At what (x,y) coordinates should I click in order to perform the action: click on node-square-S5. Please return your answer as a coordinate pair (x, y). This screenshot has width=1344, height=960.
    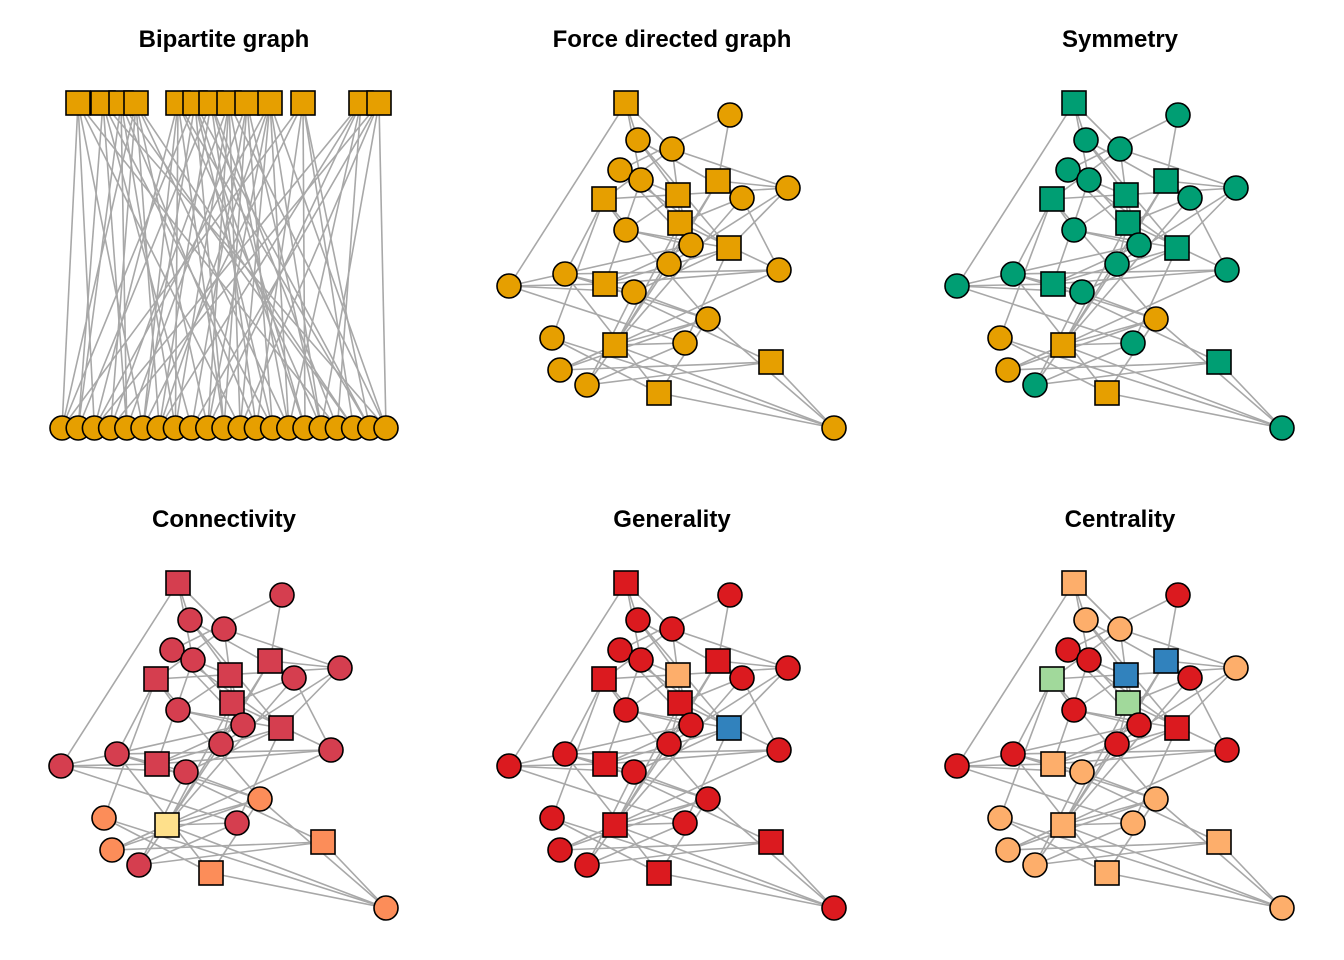
    Looking at the image, I should click on (680, 223).